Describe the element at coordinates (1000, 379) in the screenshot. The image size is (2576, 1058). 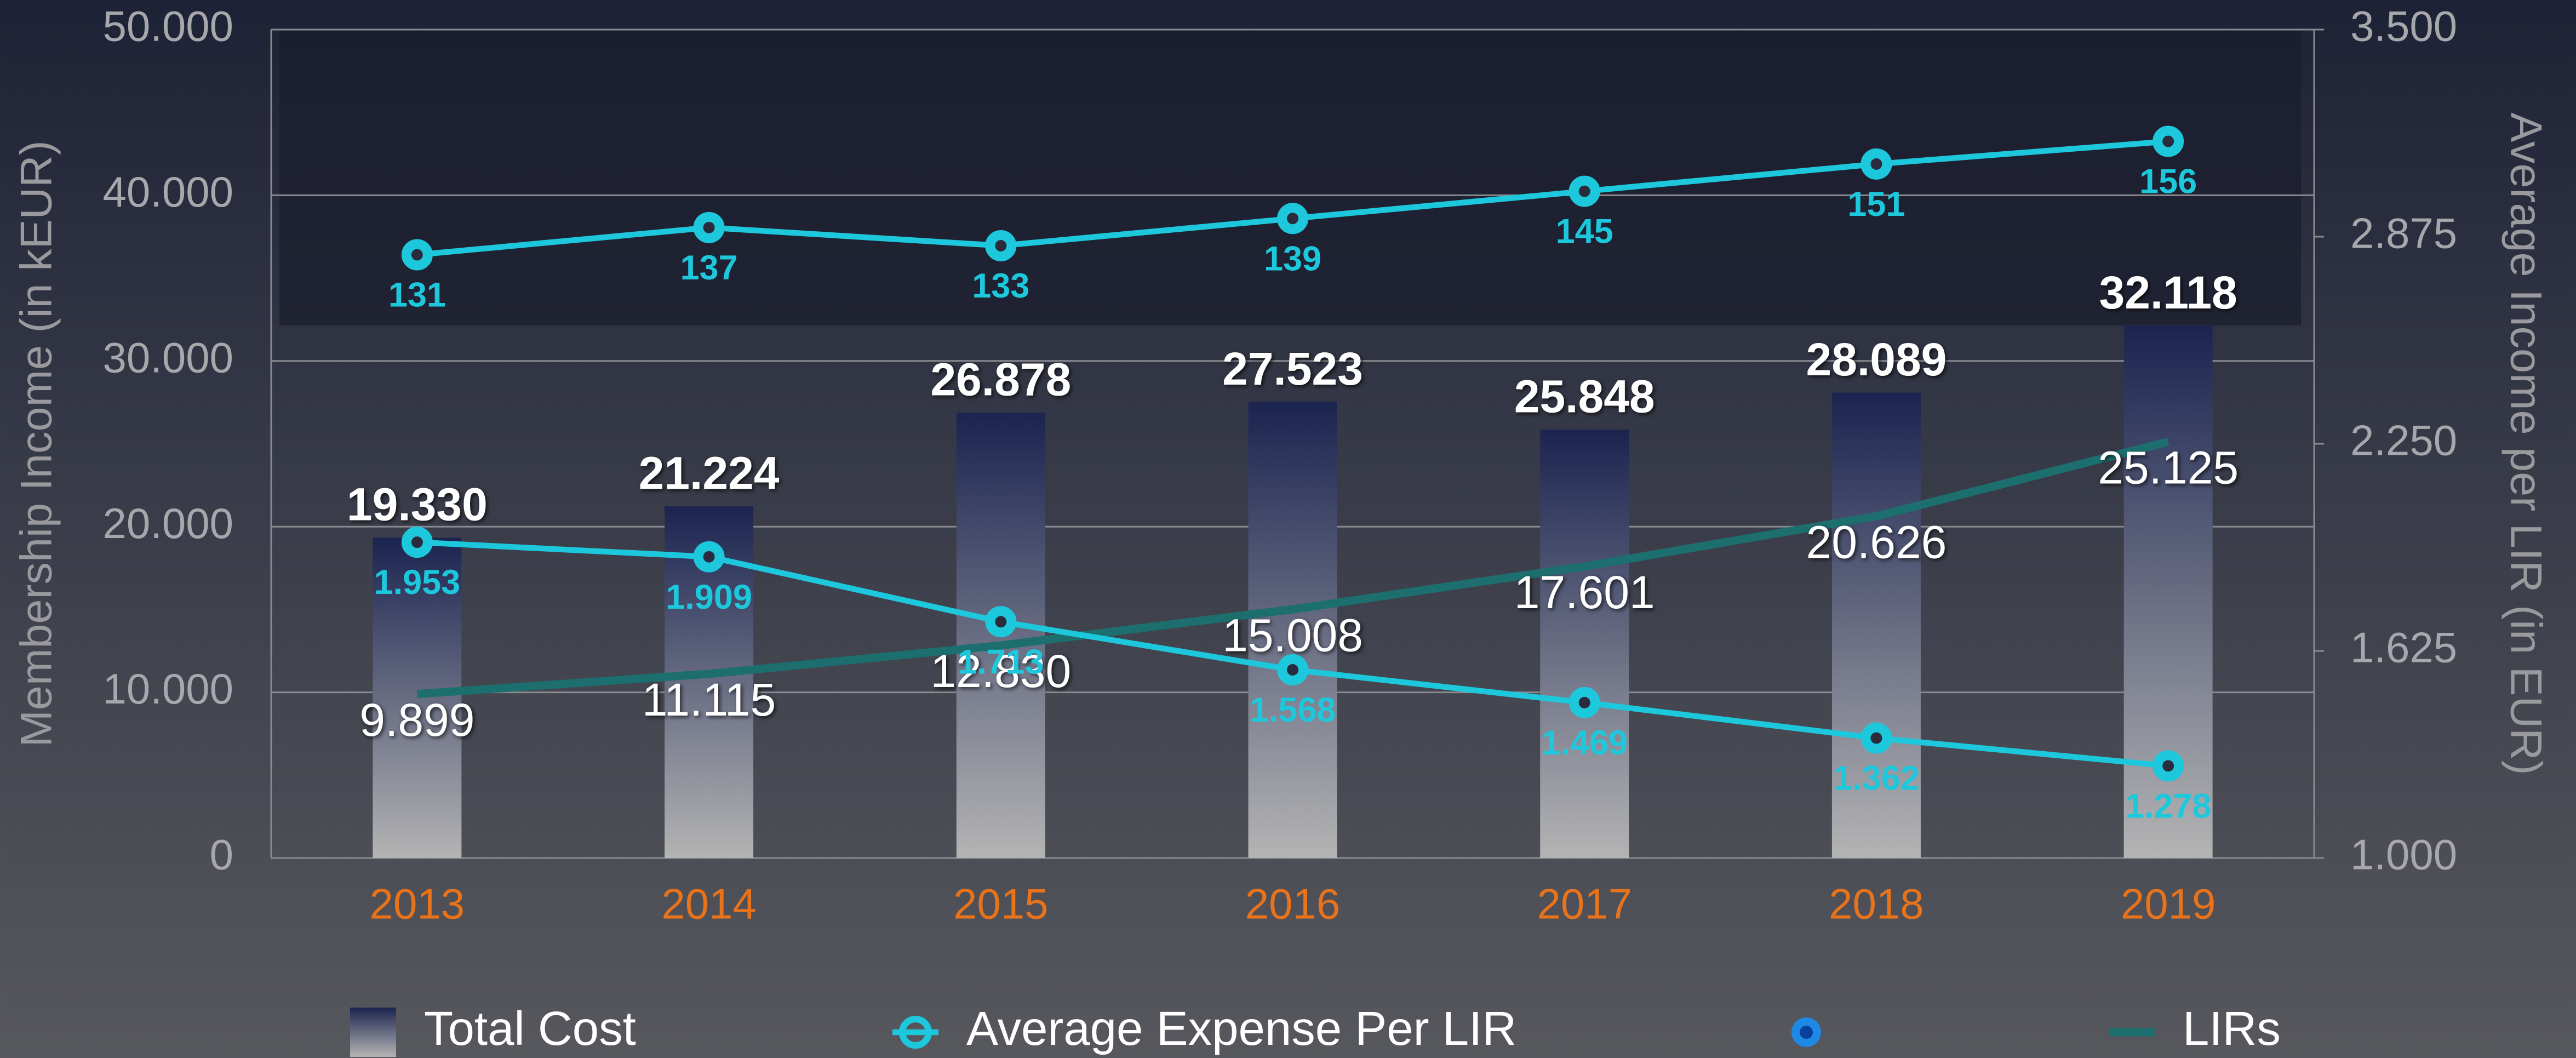
I see `bar-value-label: 26.878` at that location.